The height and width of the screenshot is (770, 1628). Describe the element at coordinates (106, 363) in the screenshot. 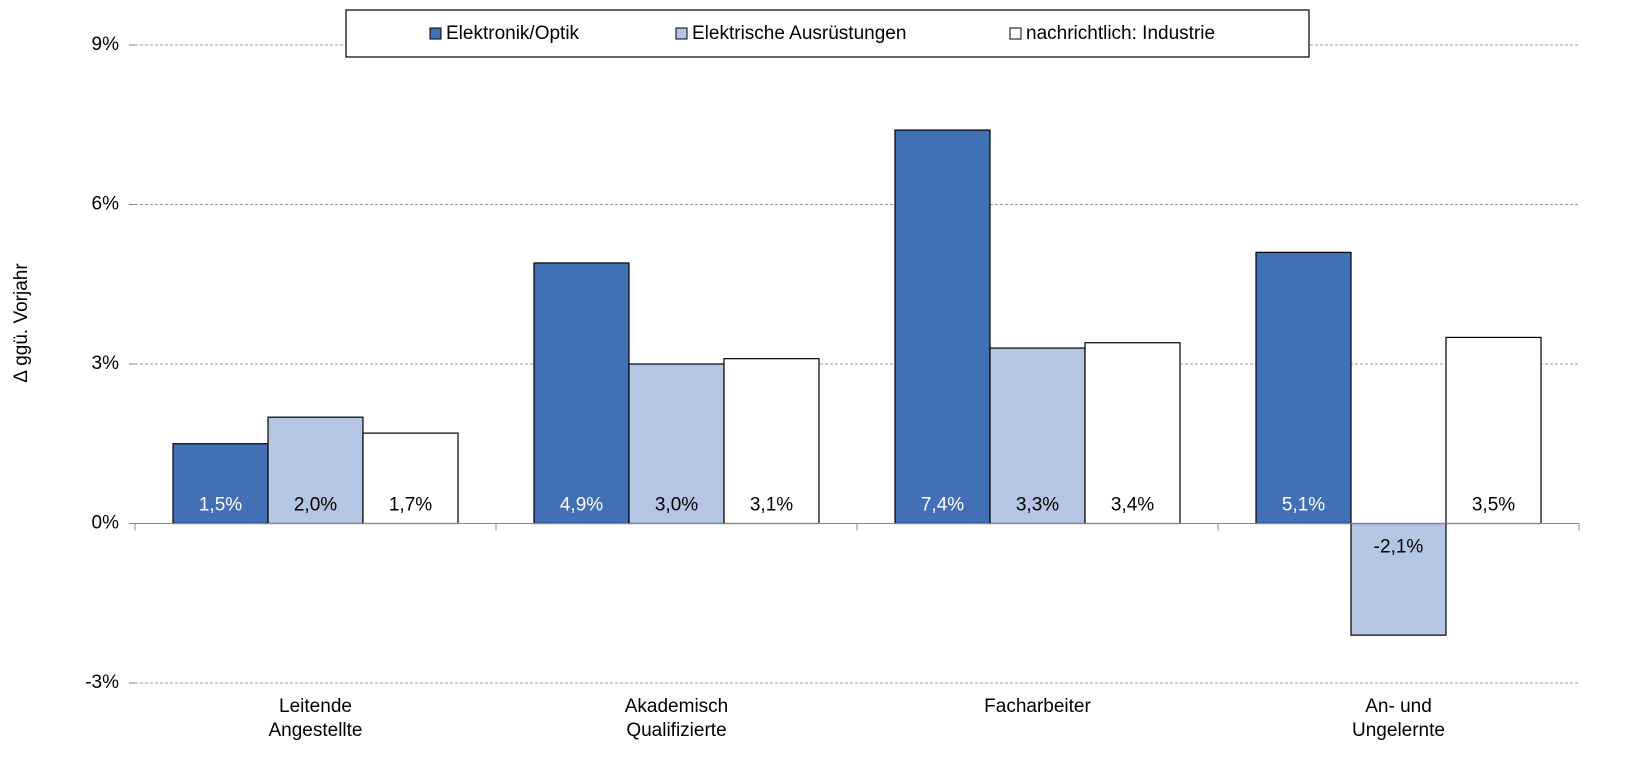

I see `y-tick-label: 3%` at that location.